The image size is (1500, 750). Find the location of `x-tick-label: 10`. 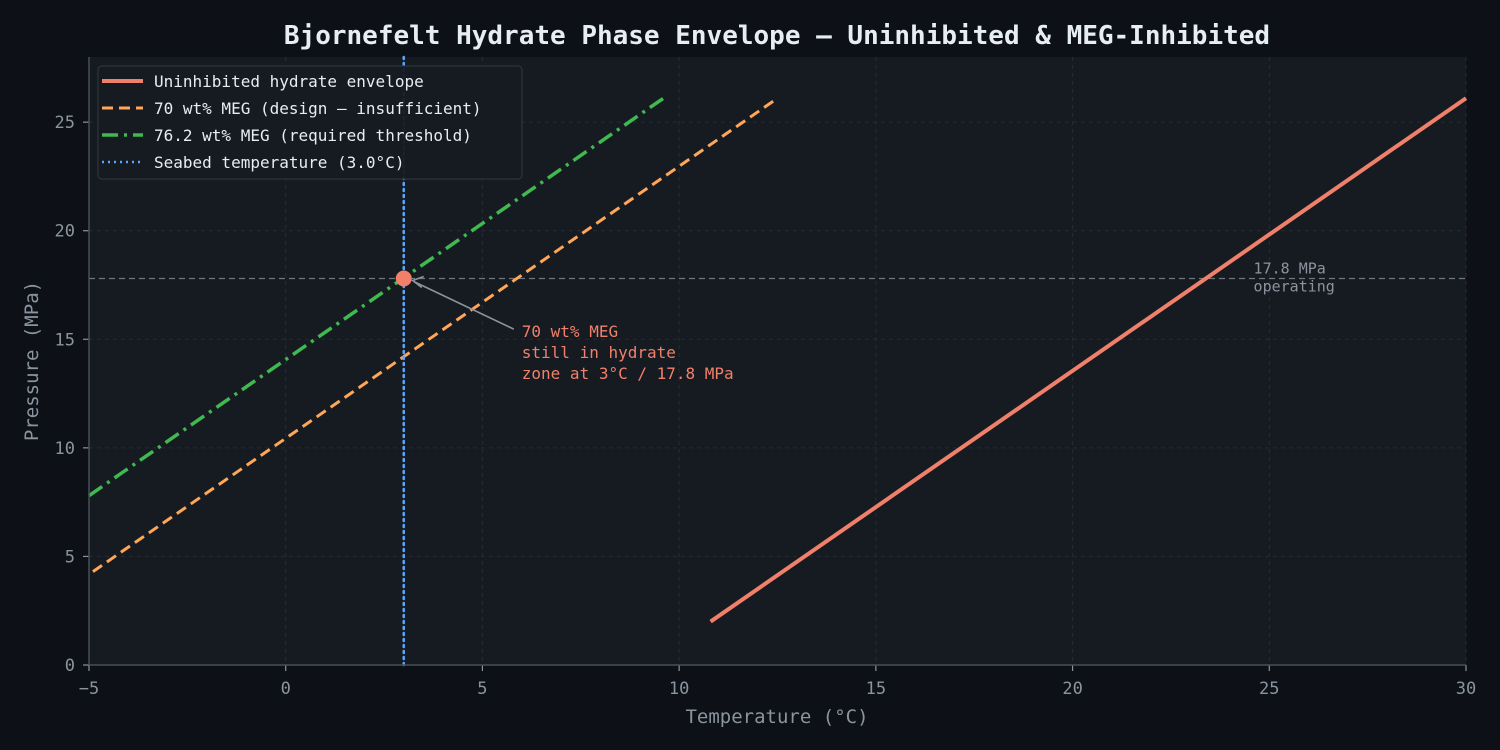

x-tick-label: 10 is located at coordinates (679, 689).